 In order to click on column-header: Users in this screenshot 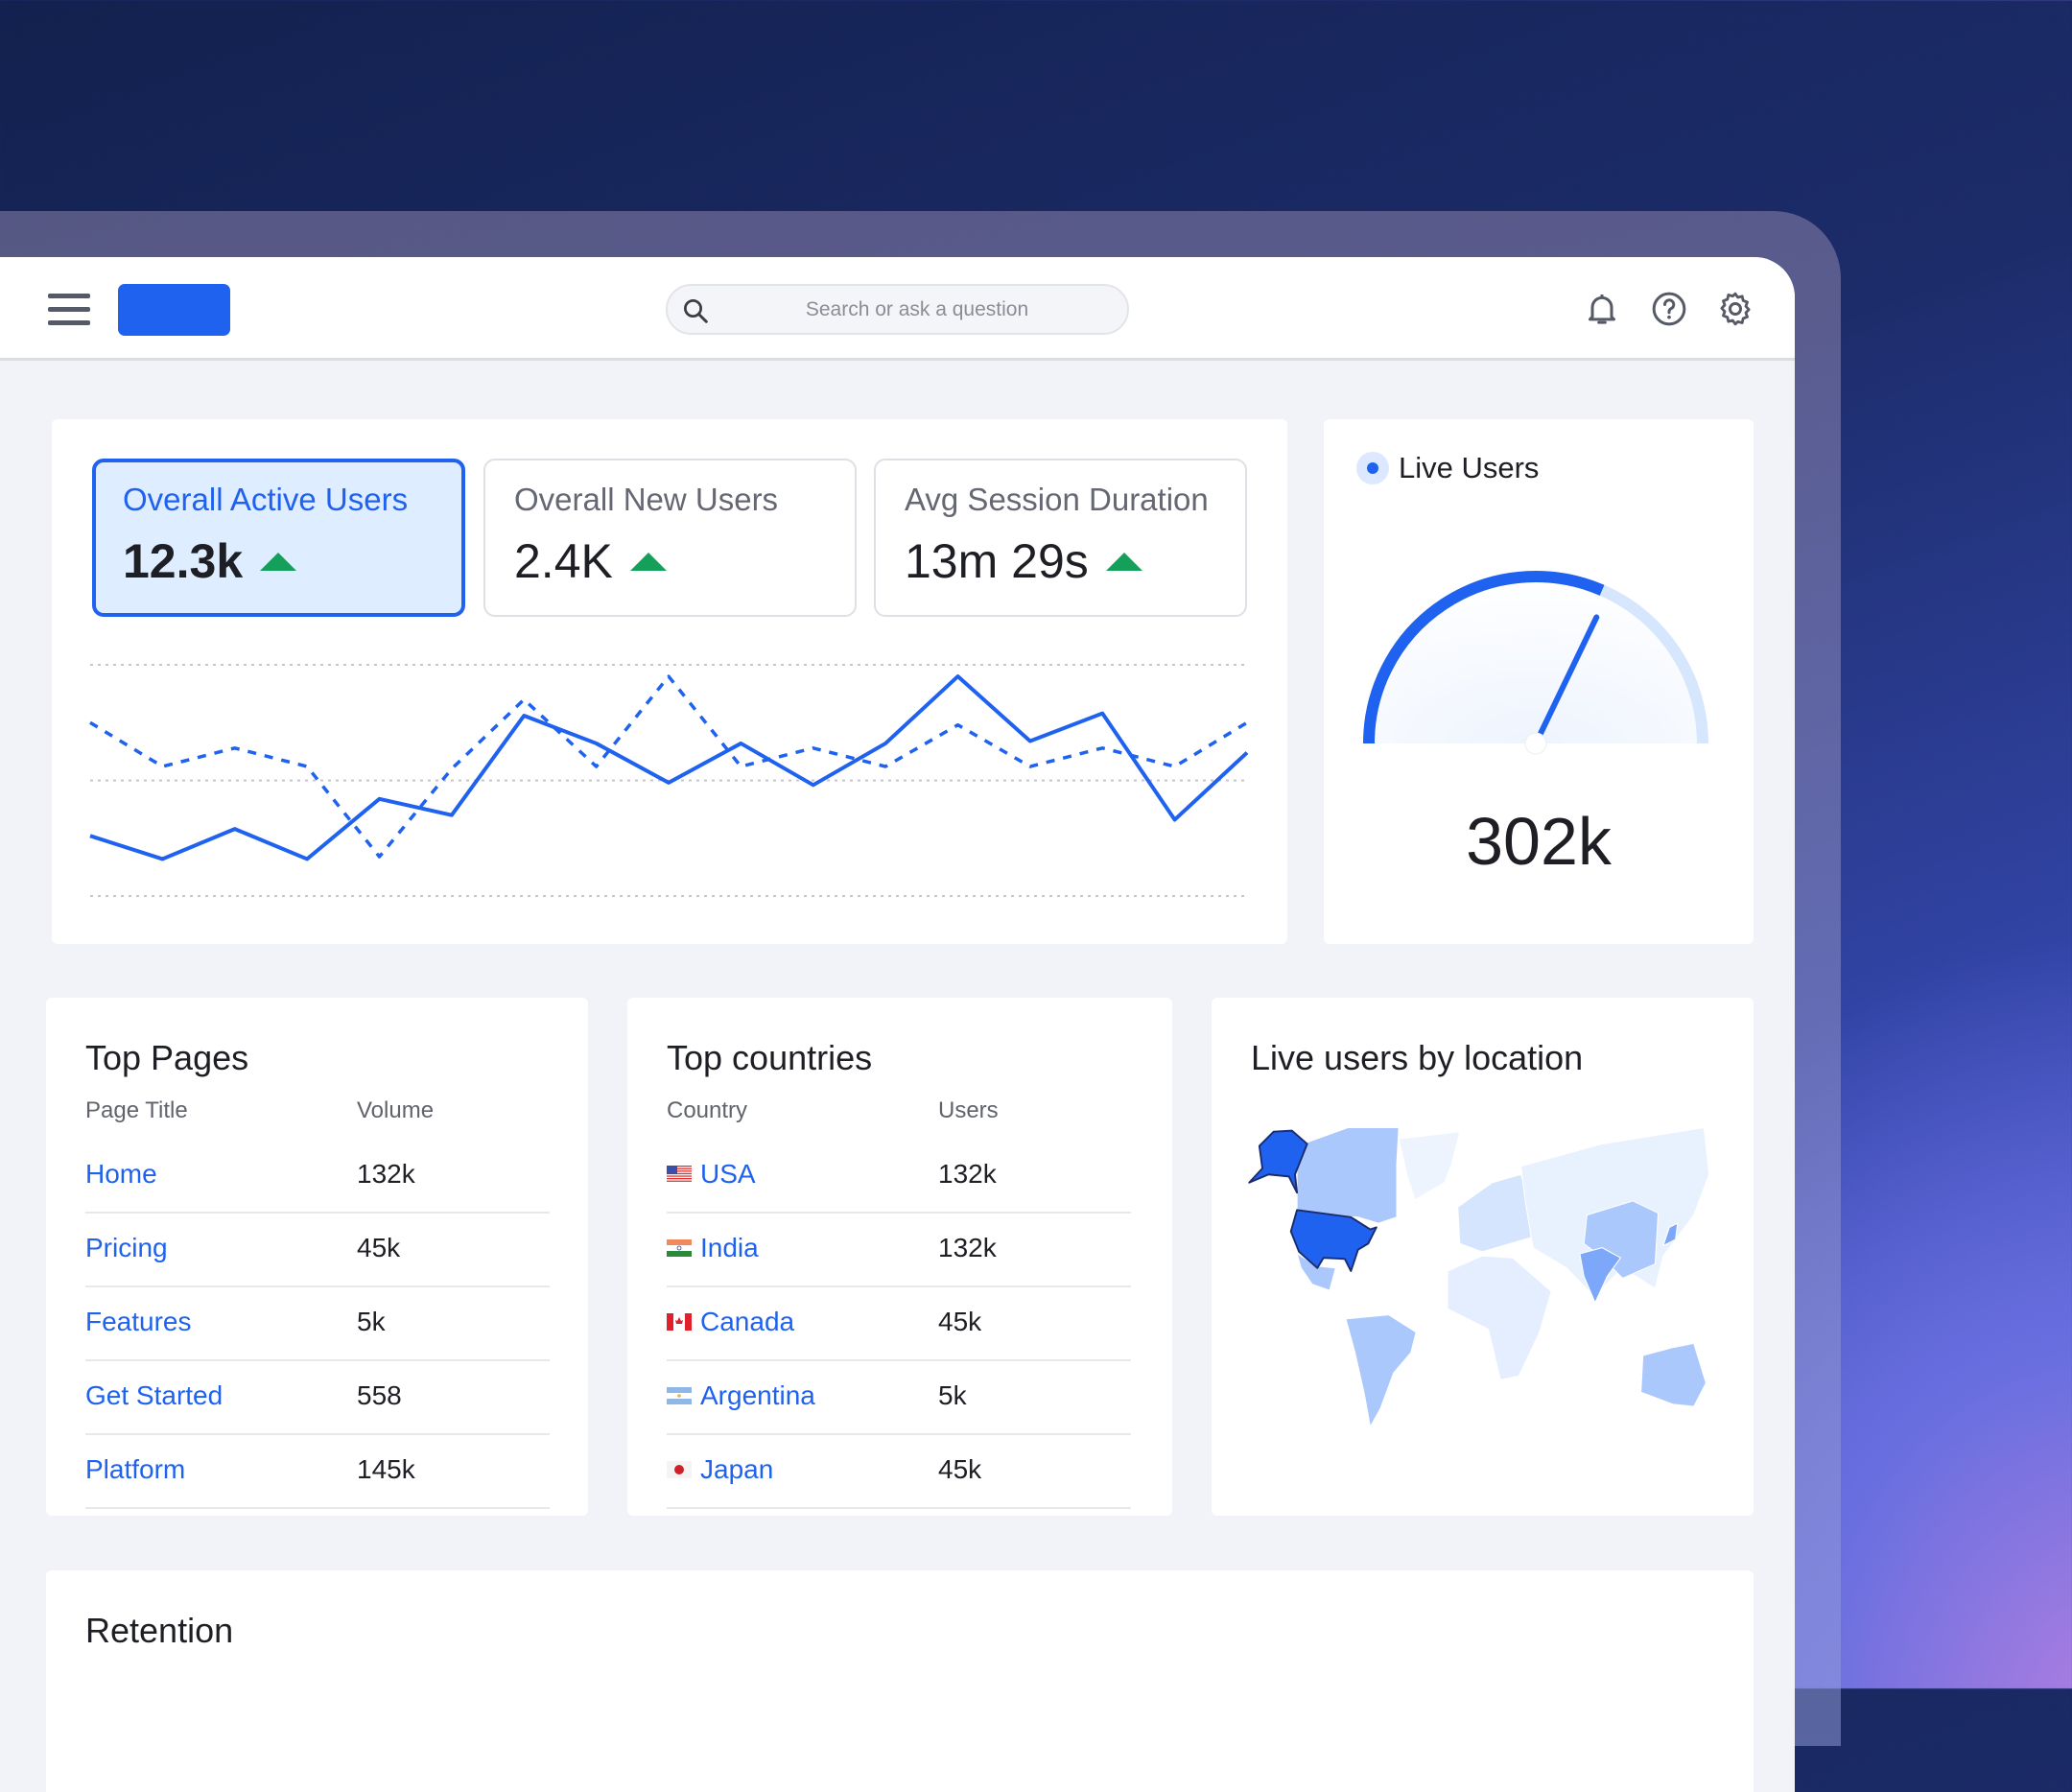, I will do `click(968, 1110)`.